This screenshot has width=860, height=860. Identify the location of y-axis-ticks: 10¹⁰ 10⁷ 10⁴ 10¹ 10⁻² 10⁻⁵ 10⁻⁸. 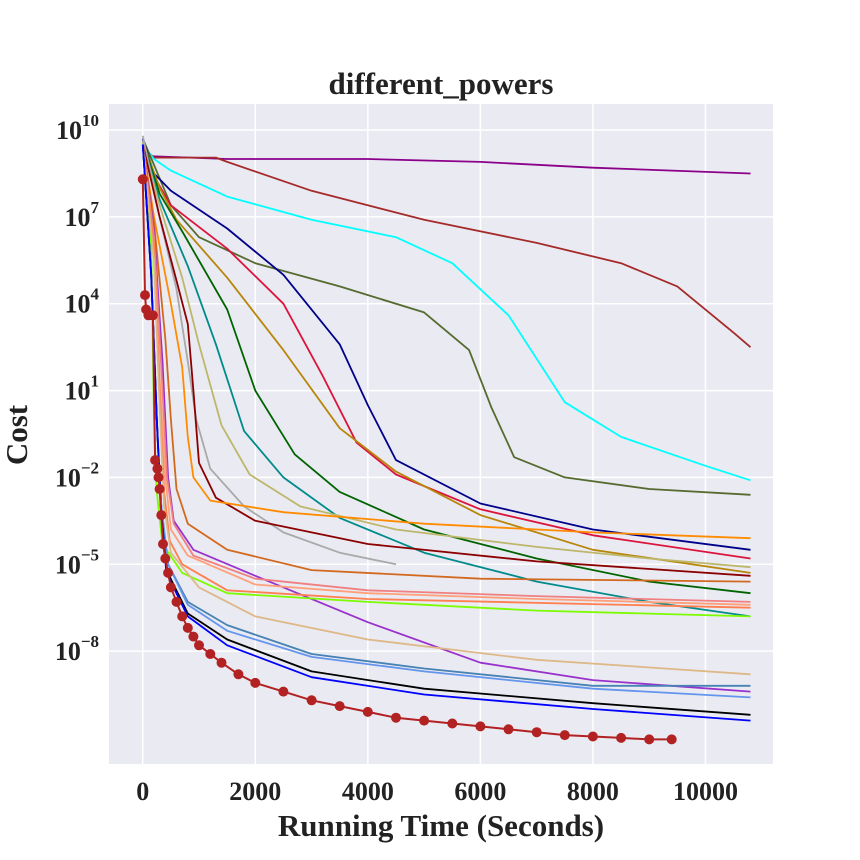
(77, 388).